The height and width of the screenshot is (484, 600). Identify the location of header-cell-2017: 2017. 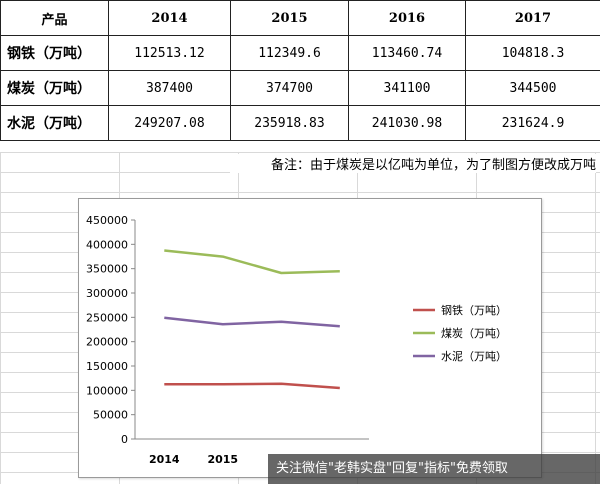
(532, 18).